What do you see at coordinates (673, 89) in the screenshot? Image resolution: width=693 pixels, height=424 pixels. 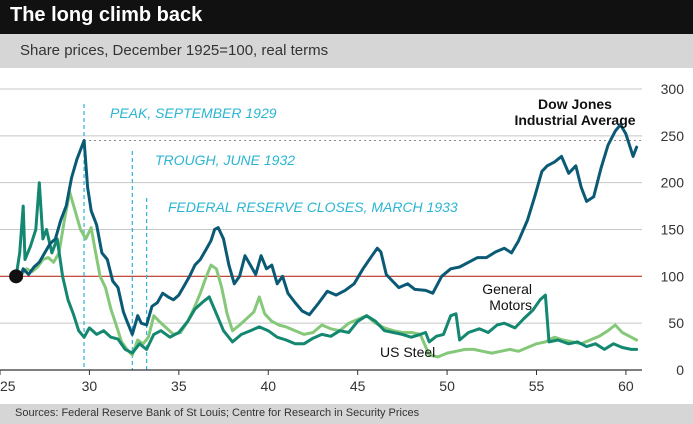 I see `y-tick-label: 300` at bounding box center [673, 89].